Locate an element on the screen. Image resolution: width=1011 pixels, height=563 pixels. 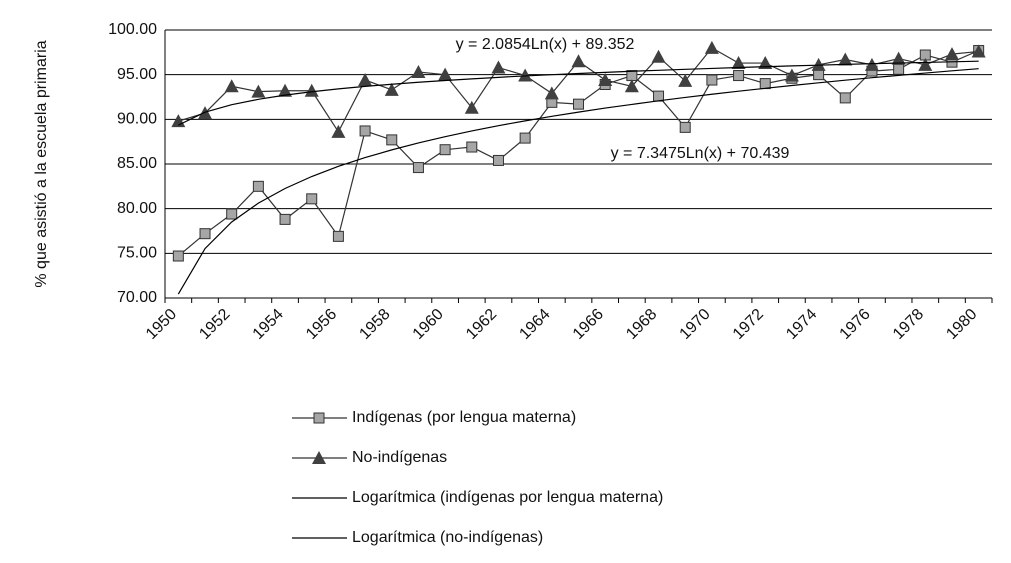
x-tick-label: 1958 is located at coordinates (374, 324).